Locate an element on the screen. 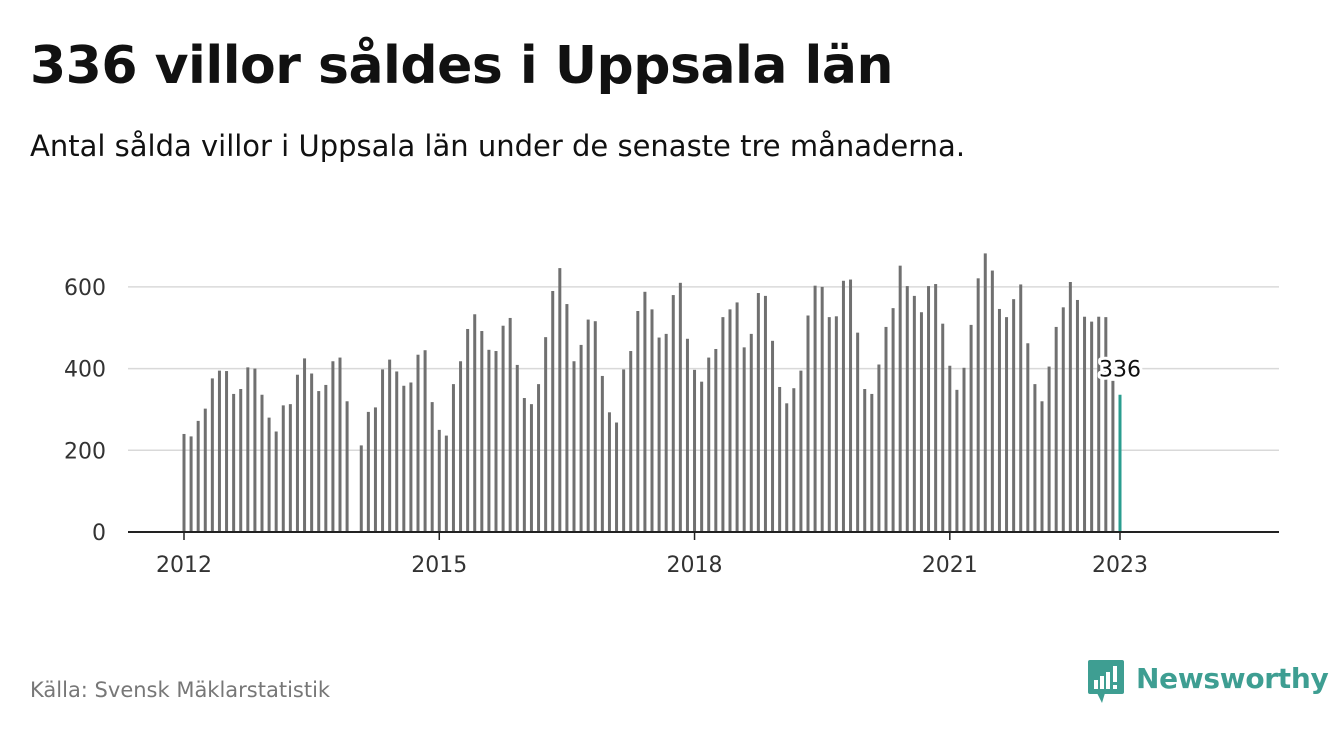 The image size is (1340, 734). brand-name: Newsworthy is located at coordinates (1232, 678).